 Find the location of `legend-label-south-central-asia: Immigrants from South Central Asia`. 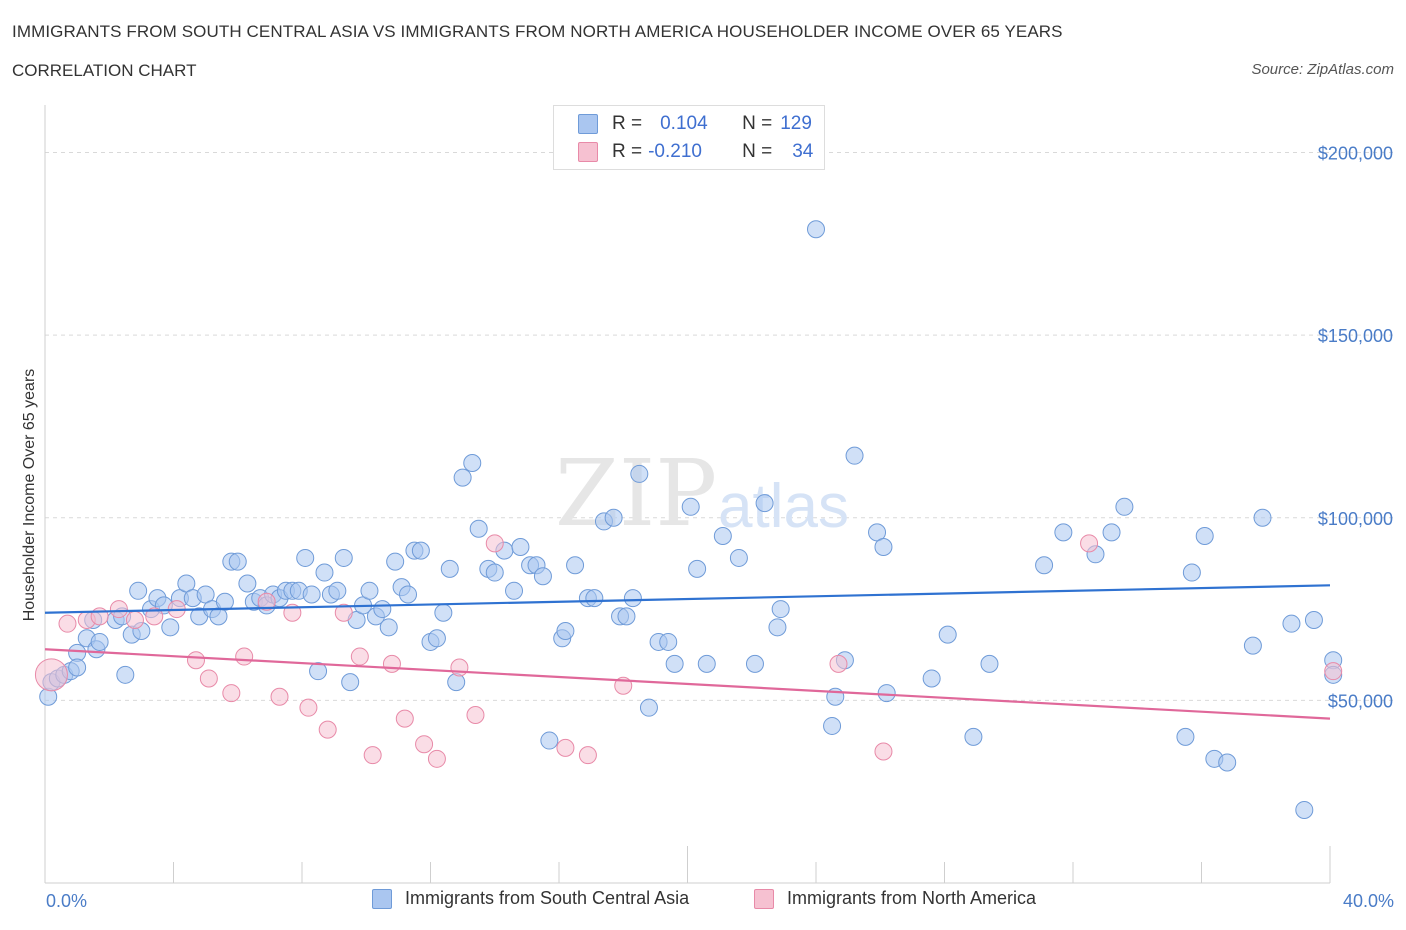

legend-label-south-central-asia: Immigrants from South Central Asia is located at coordinates (547, 898).